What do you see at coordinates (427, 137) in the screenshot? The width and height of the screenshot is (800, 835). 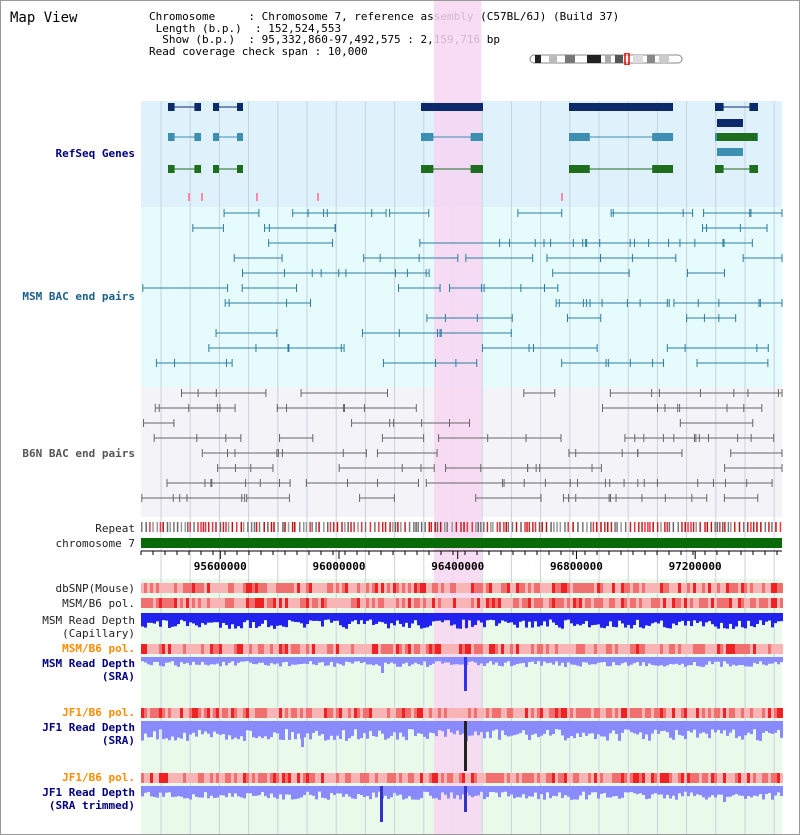 I see `refseq-gene-exon` at bounding box center [427, 137].